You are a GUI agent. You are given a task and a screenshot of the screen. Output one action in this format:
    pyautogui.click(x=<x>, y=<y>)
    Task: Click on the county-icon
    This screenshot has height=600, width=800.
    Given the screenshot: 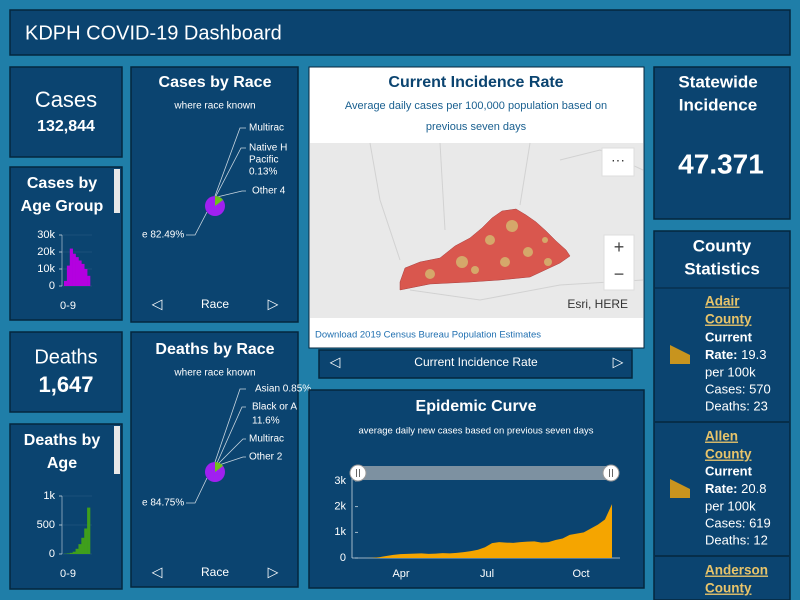 What is the action you would take?
    pyautogui.click(x=680, y=488)
    